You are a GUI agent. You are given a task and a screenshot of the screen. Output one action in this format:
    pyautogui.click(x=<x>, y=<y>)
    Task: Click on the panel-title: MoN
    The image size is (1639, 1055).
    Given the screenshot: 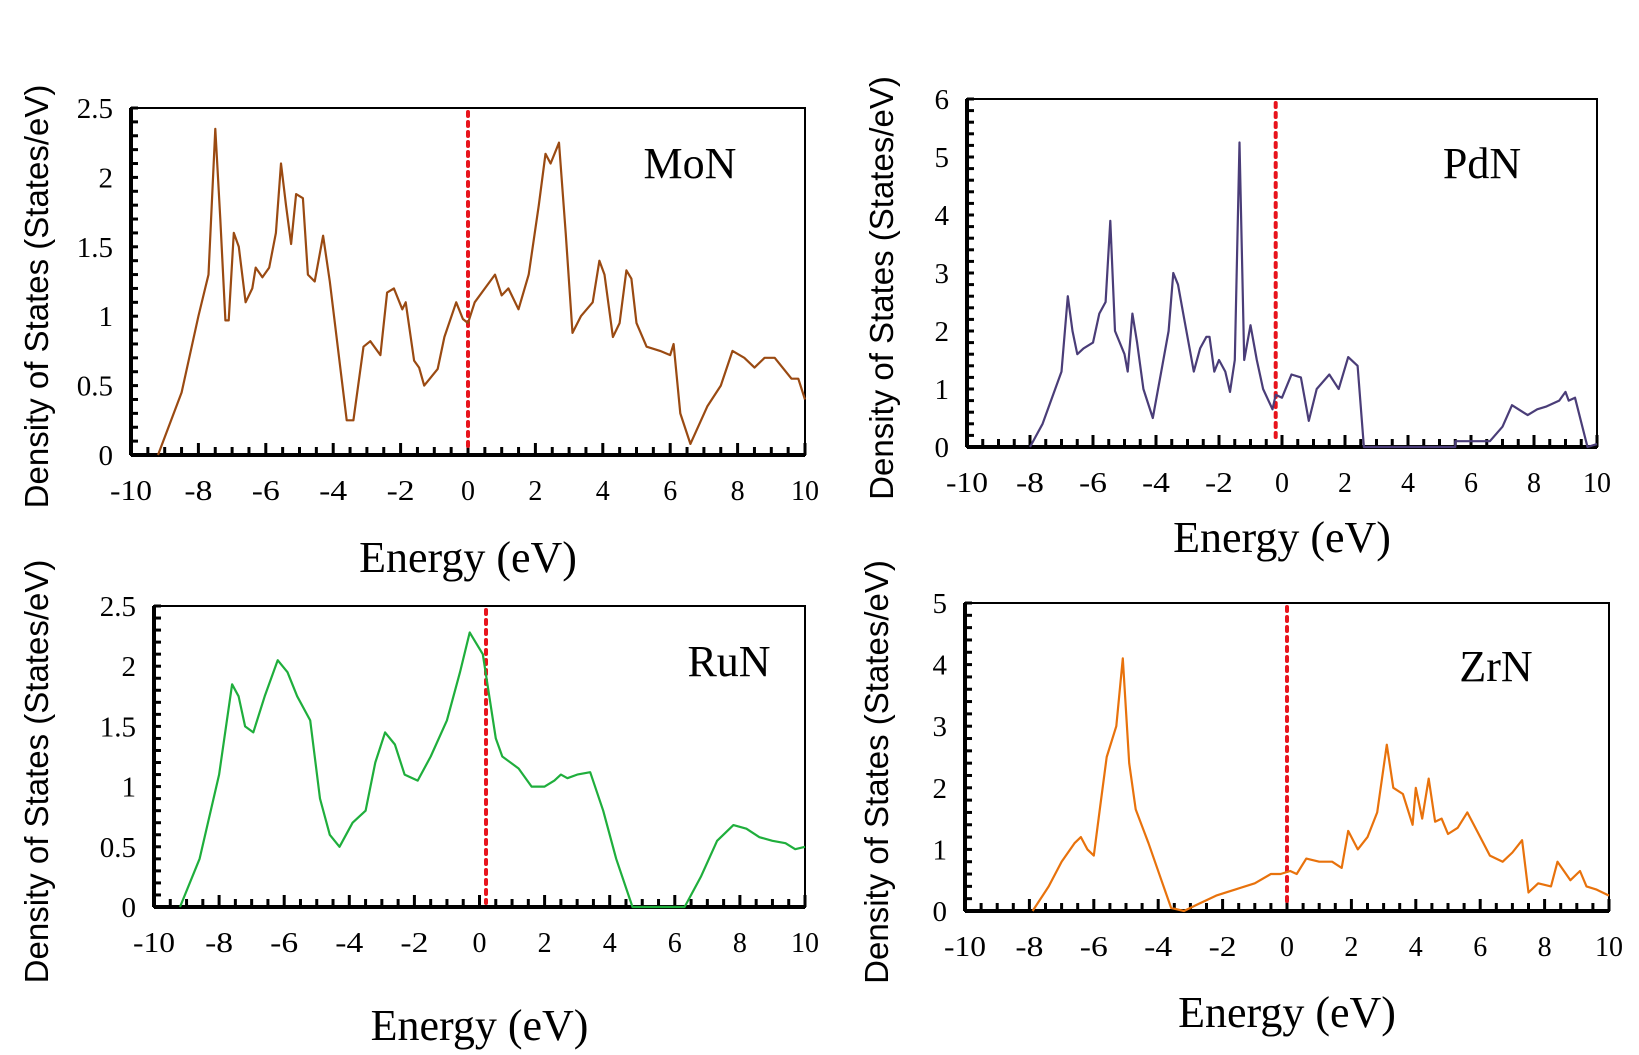 What is the action you would take?
    pyautogui.click(x=690, y=163)
    